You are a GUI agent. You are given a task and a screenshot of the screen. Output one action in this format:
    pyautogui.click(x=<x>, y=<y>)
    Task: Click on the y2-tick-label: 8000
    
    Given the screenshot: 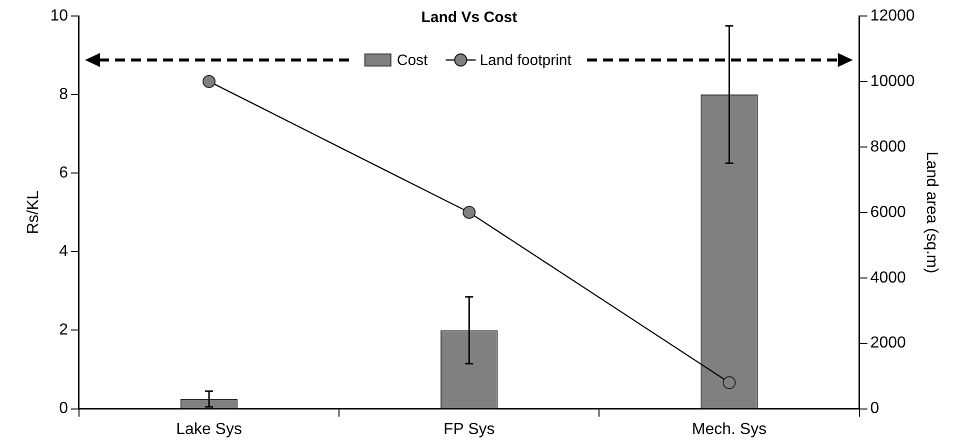 What is the action you would take?
    pyautogui.click(x=888, y=147)
    